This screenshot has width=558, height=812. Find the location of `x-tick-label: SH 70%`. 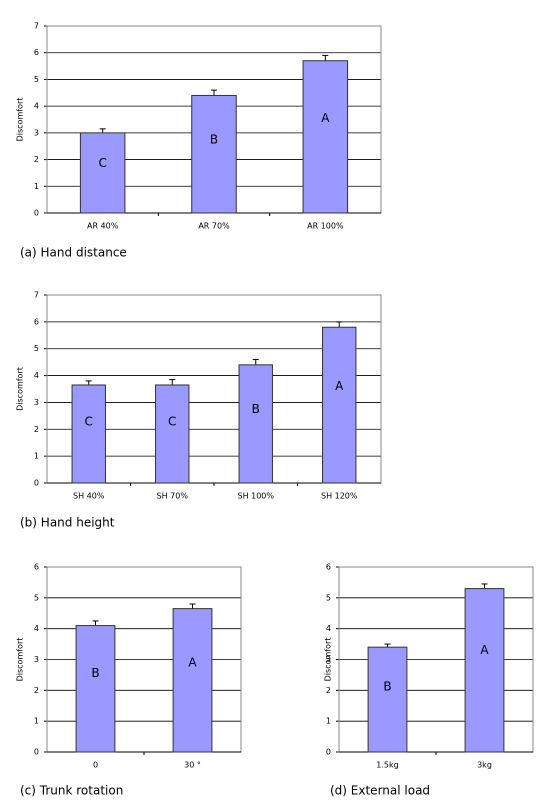

x-tick-label: SH 70% is located at coordinates (173, 496).